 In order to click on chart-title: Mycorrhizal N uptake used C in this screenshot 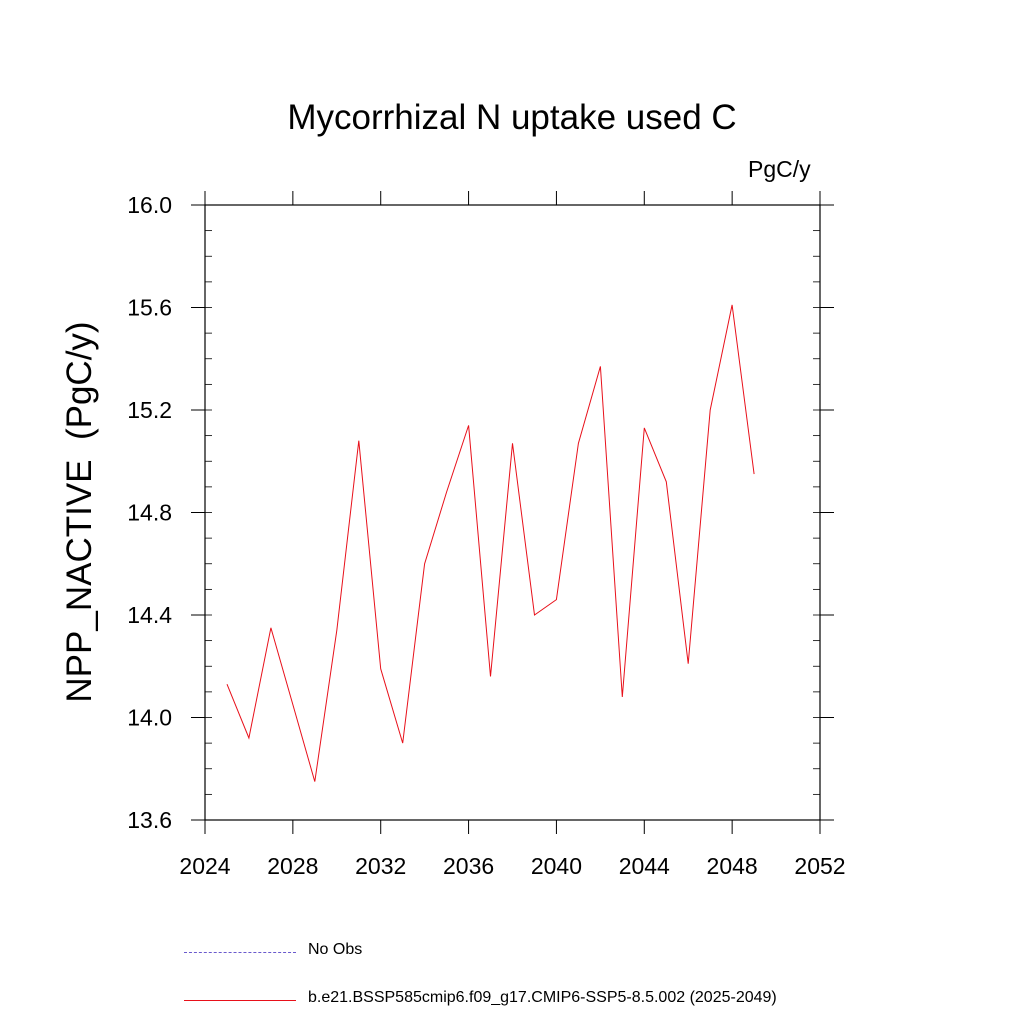, I will do `click(512, 117)`.